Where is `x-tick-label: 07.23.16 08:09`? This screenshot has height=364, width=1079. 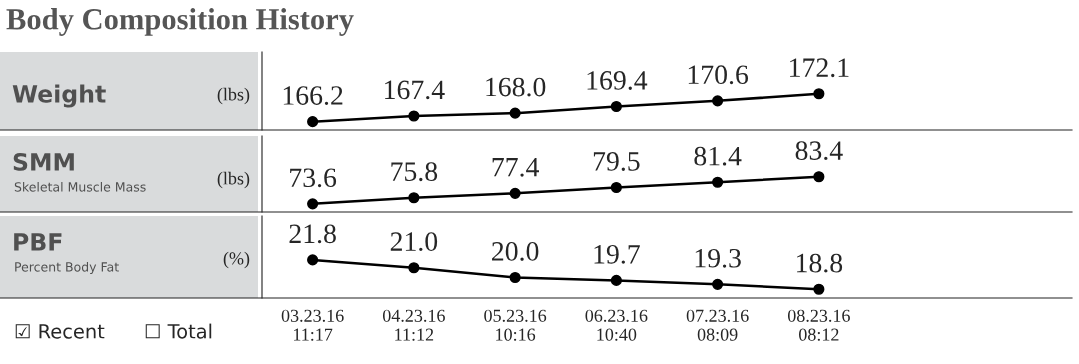
x-tick-label: 07.23.16 08:09 is located at coordinates (717, 325).